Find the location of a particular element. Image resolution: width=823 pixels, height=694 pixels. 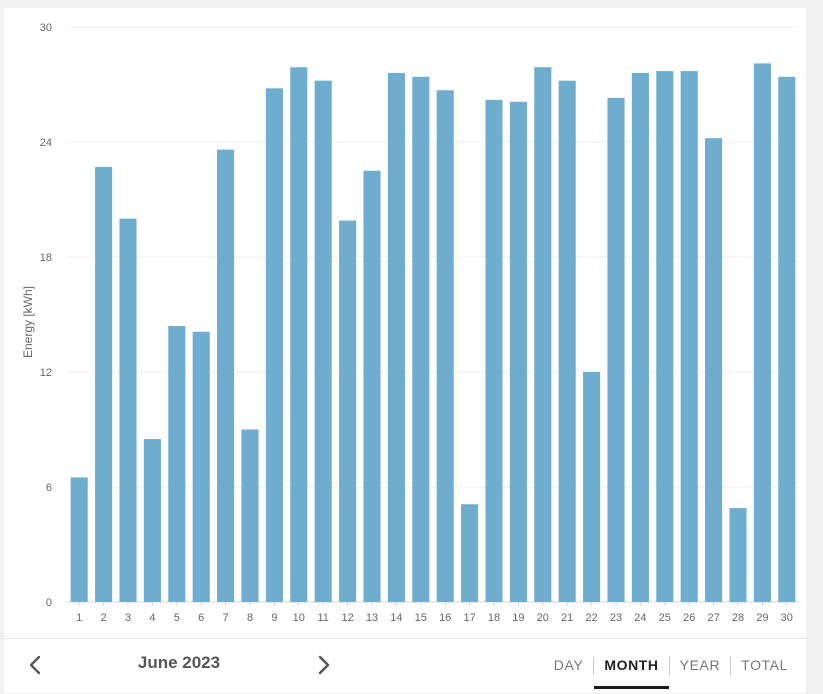

x-tick-label: 21 is located at coordinates (567, 618).